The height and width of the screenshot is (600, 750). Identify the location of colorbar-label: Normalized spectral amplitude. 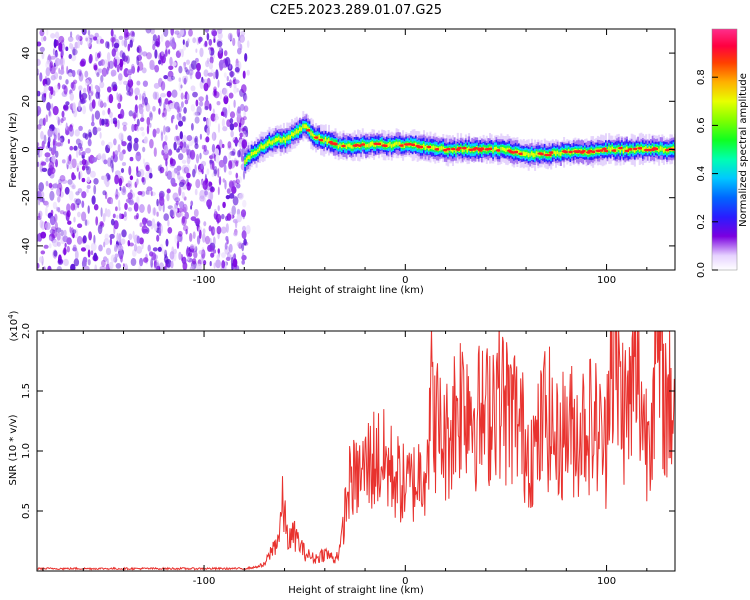
(743, 150).